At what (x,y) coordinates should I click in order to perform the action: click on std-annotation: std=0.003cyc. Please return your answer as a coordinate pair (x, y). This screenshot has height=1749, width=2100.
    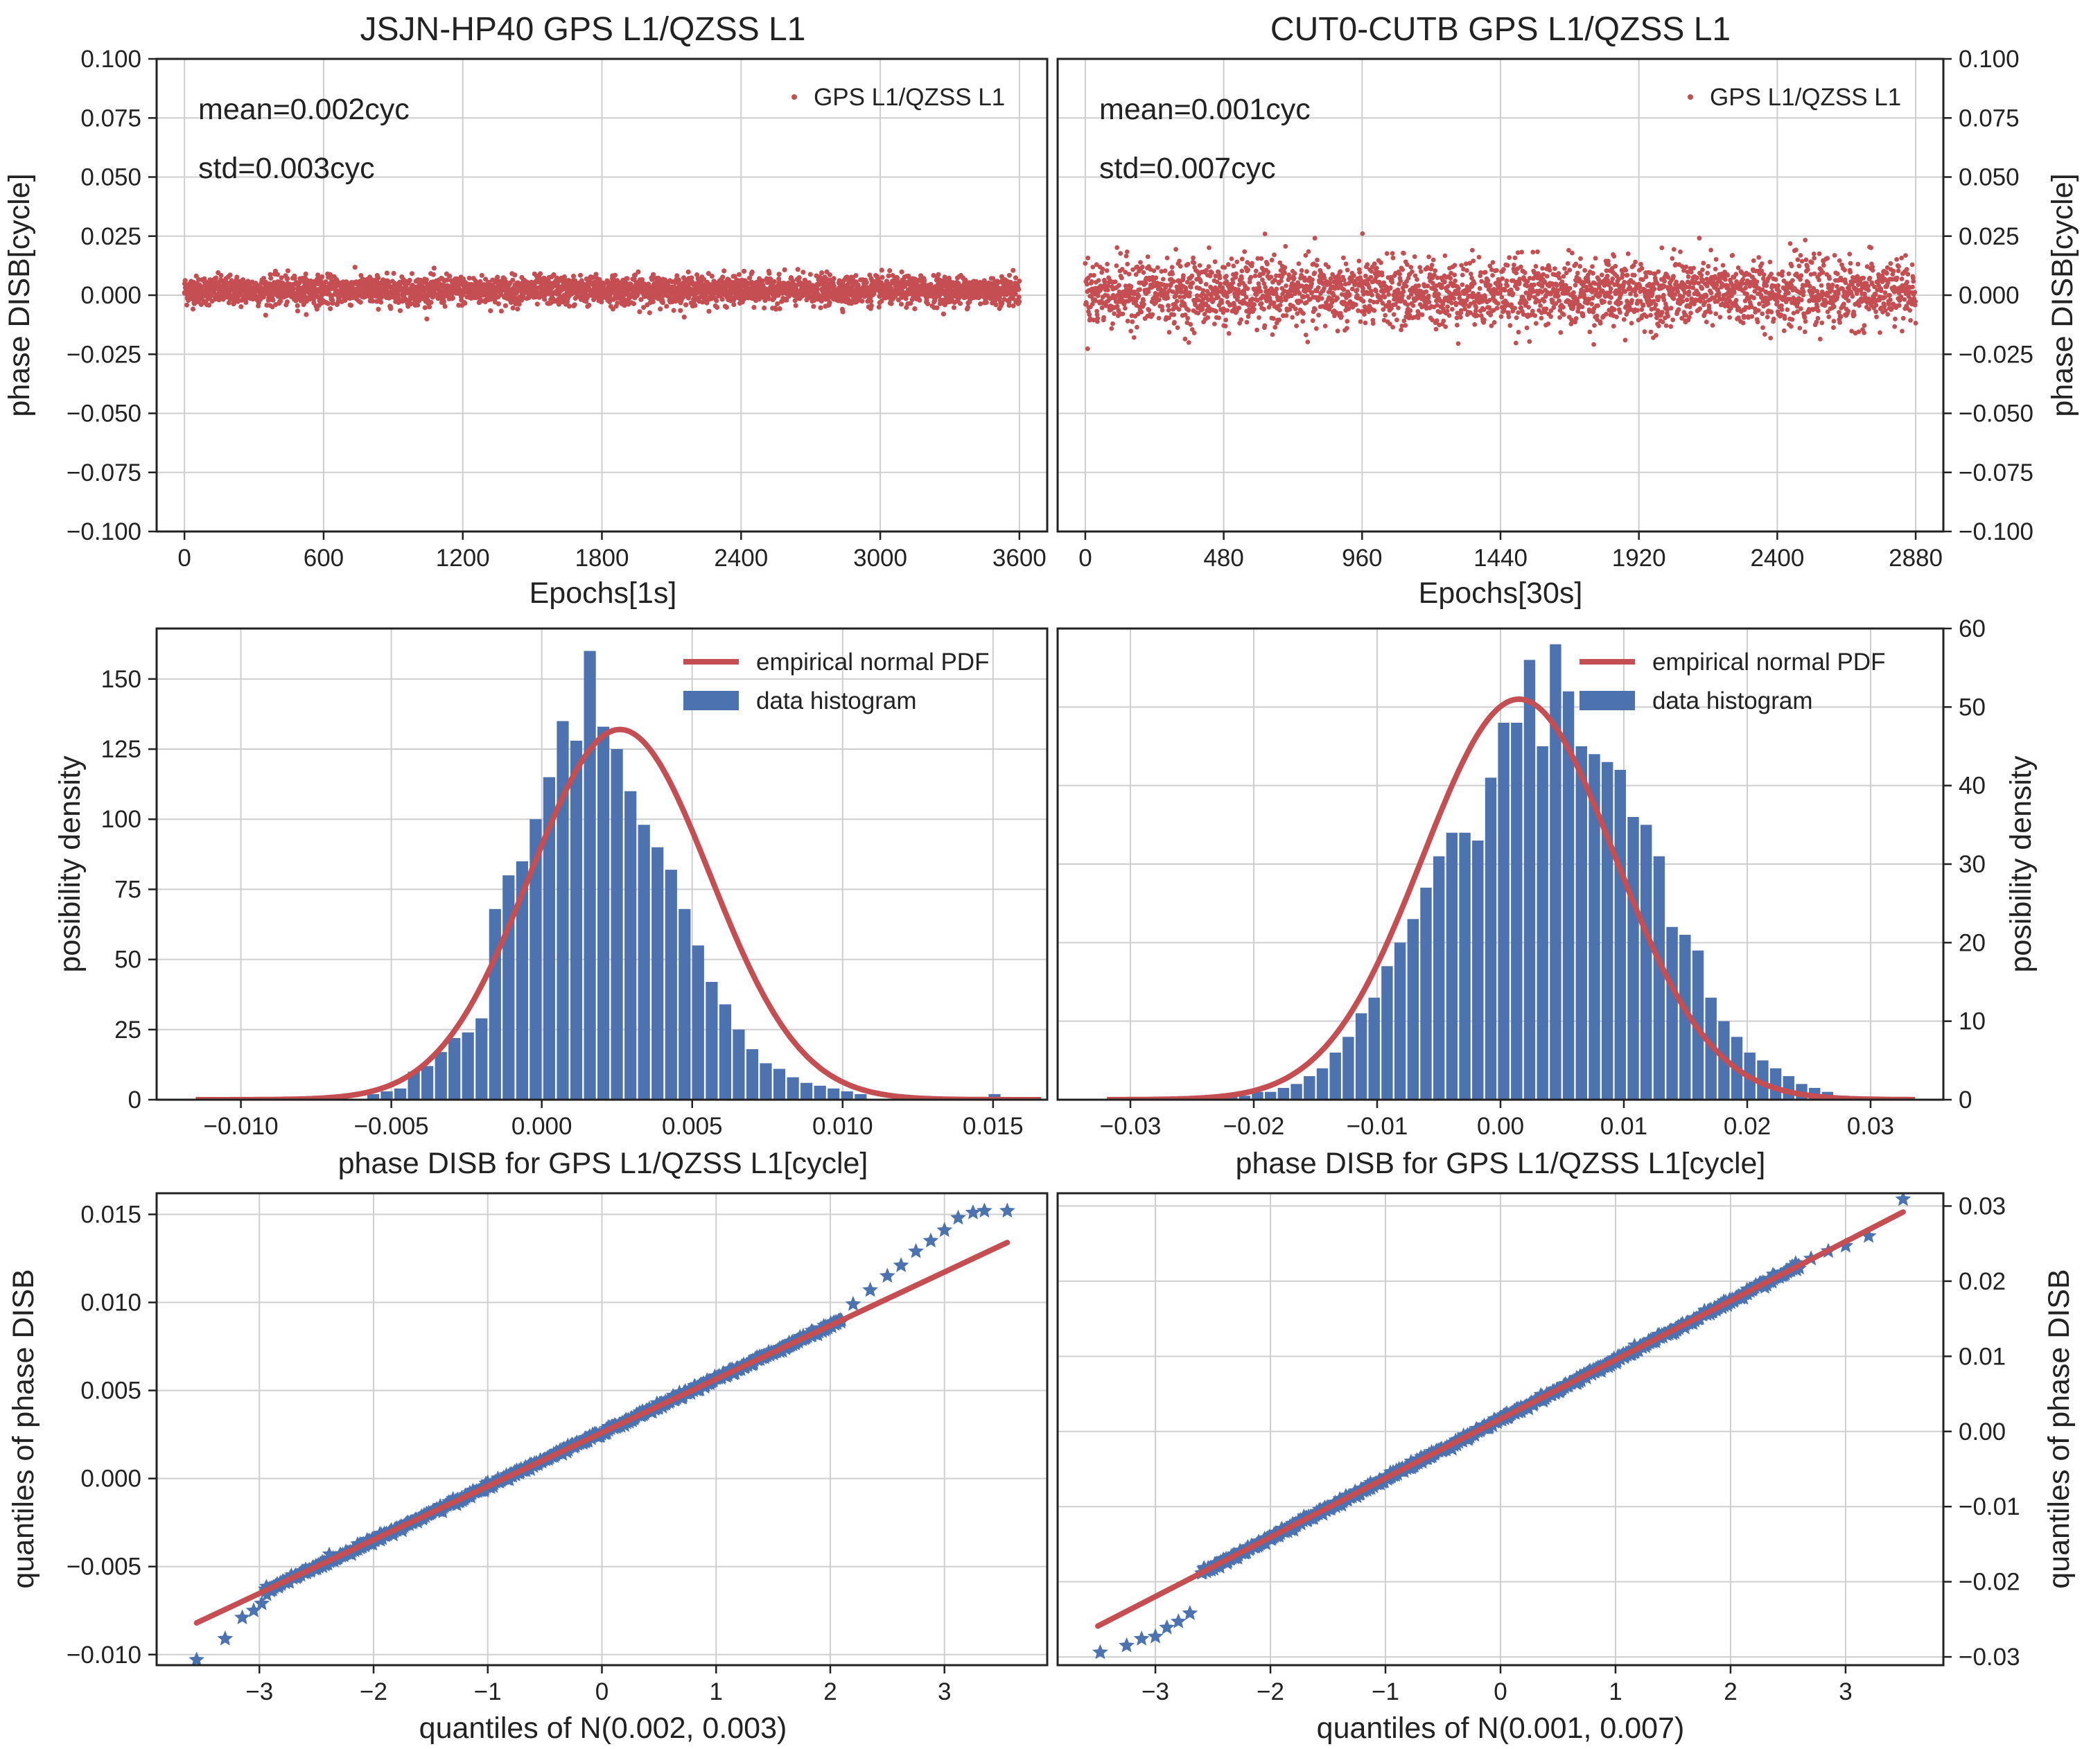
    Looking at the image, I should click on (286, 168).